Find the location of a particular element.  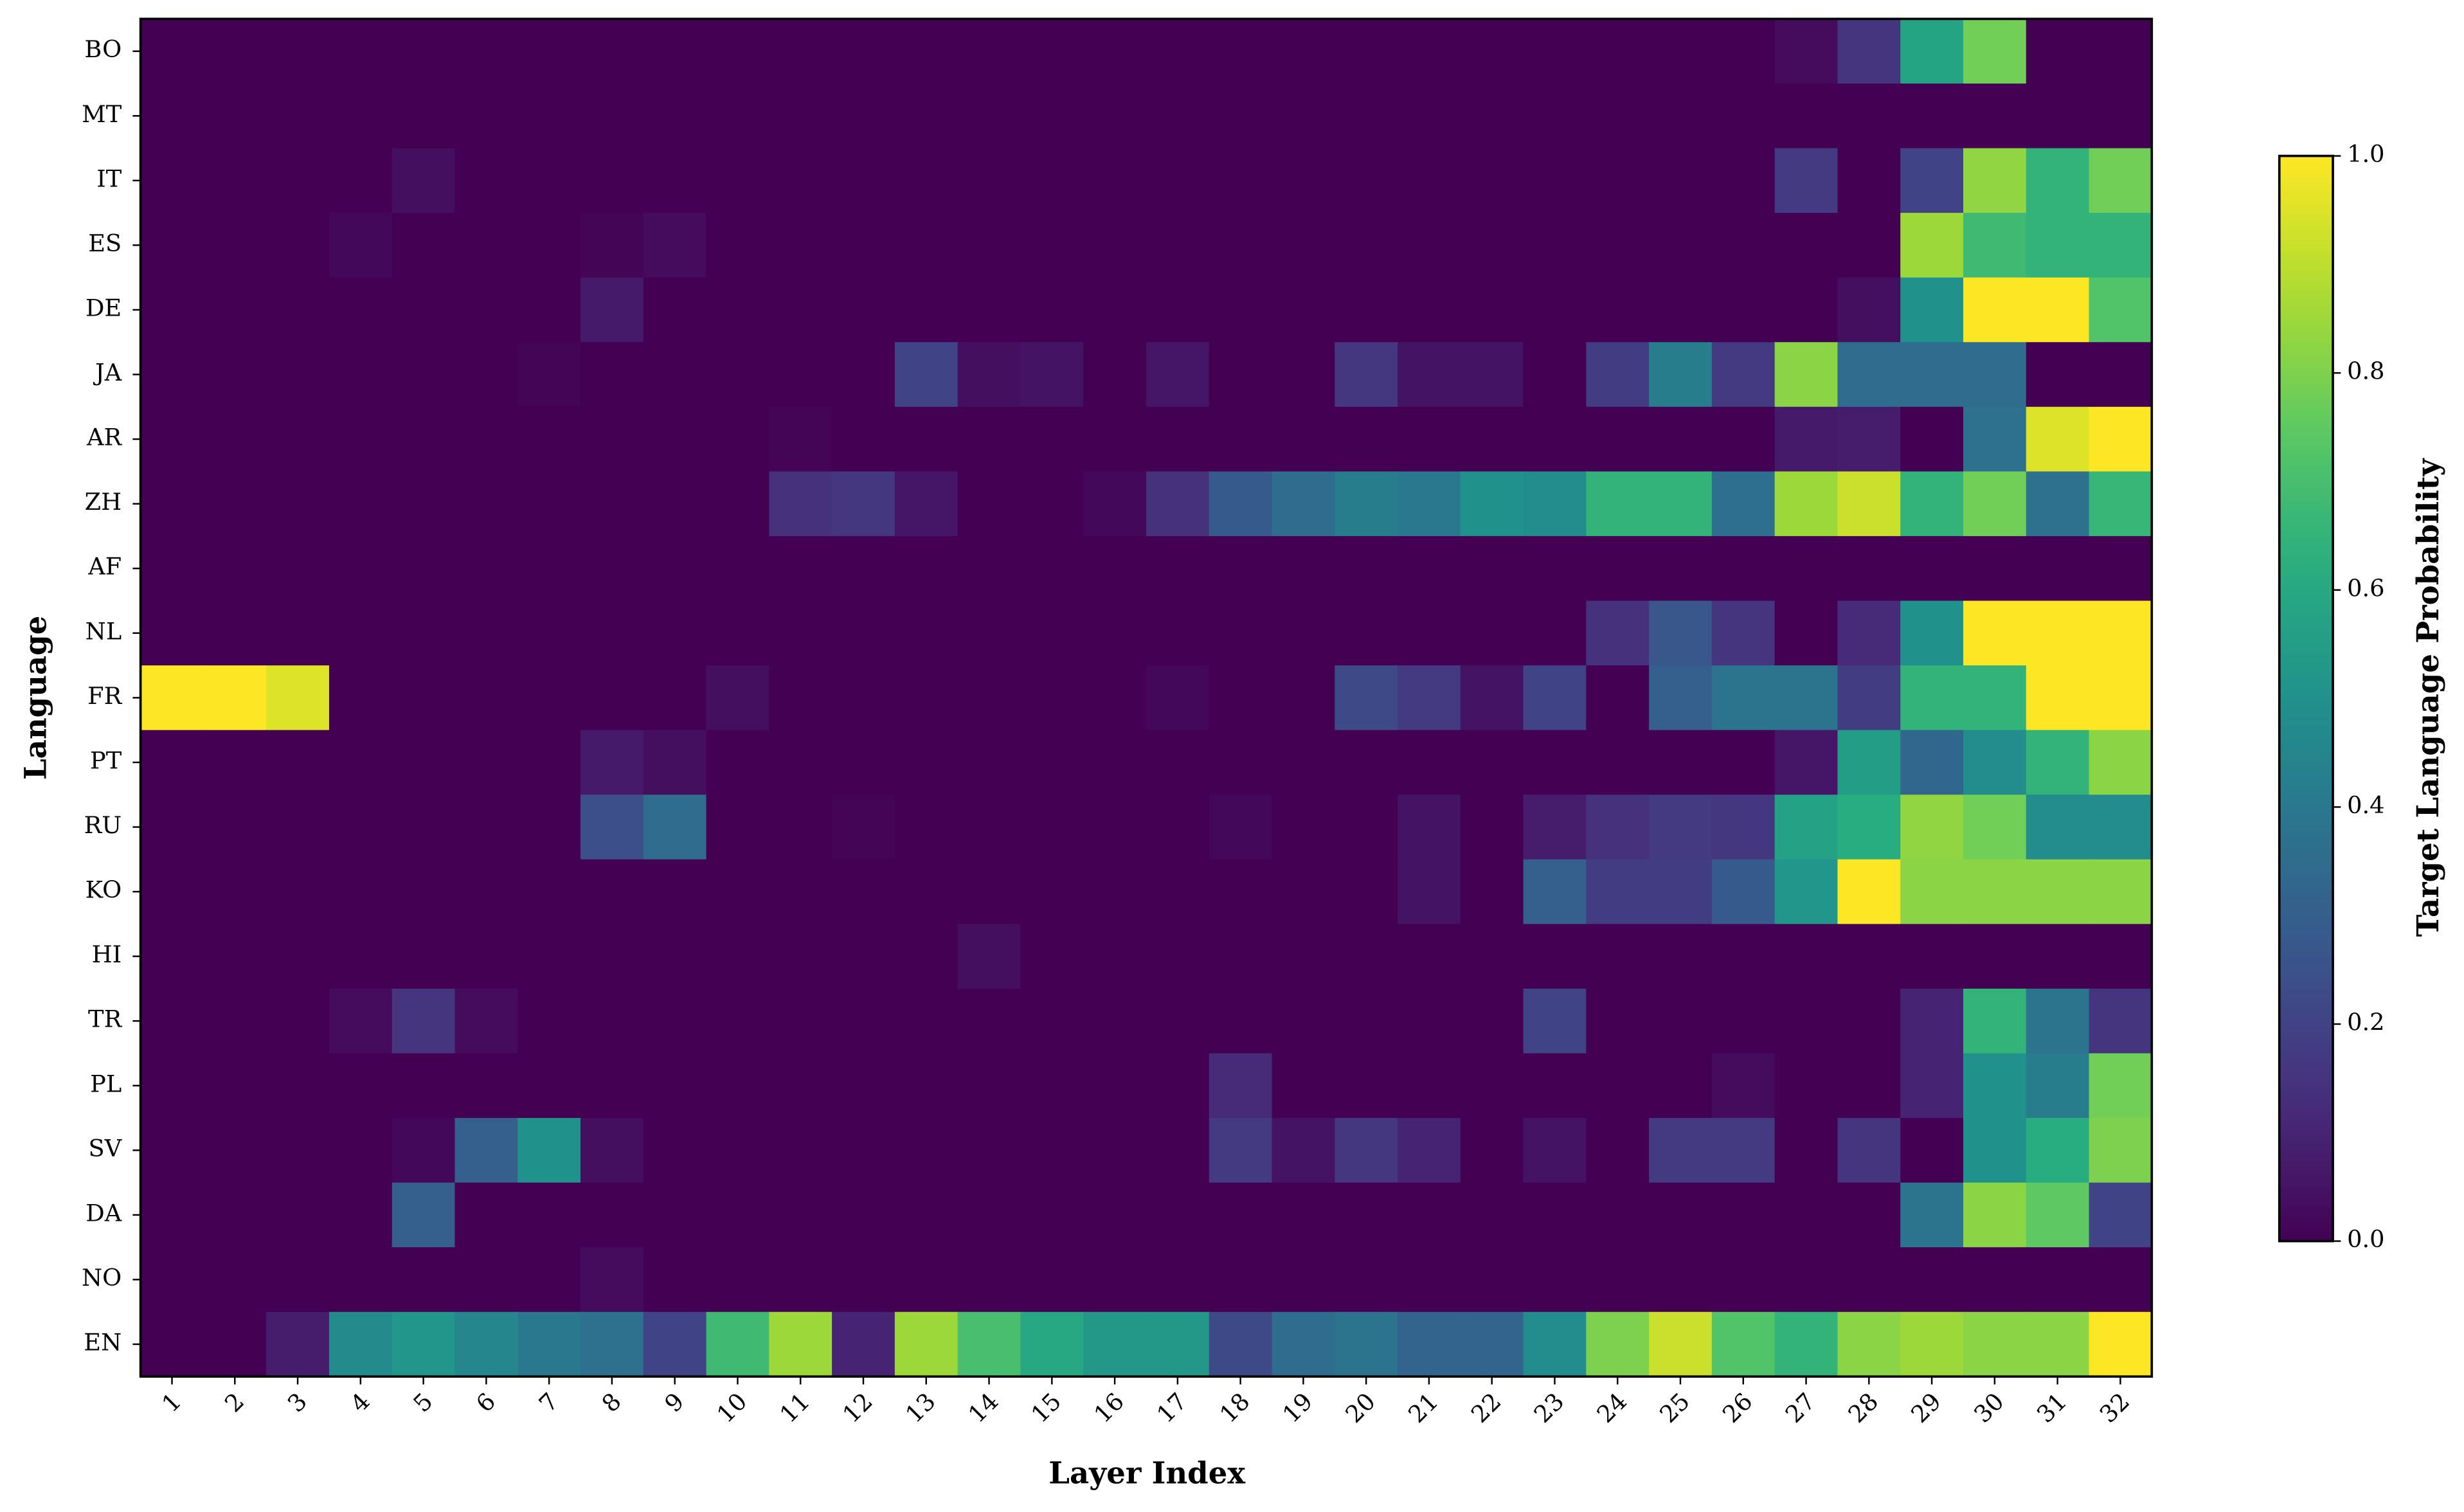

y-tick-label: DE is located at coordinates (103, 307).